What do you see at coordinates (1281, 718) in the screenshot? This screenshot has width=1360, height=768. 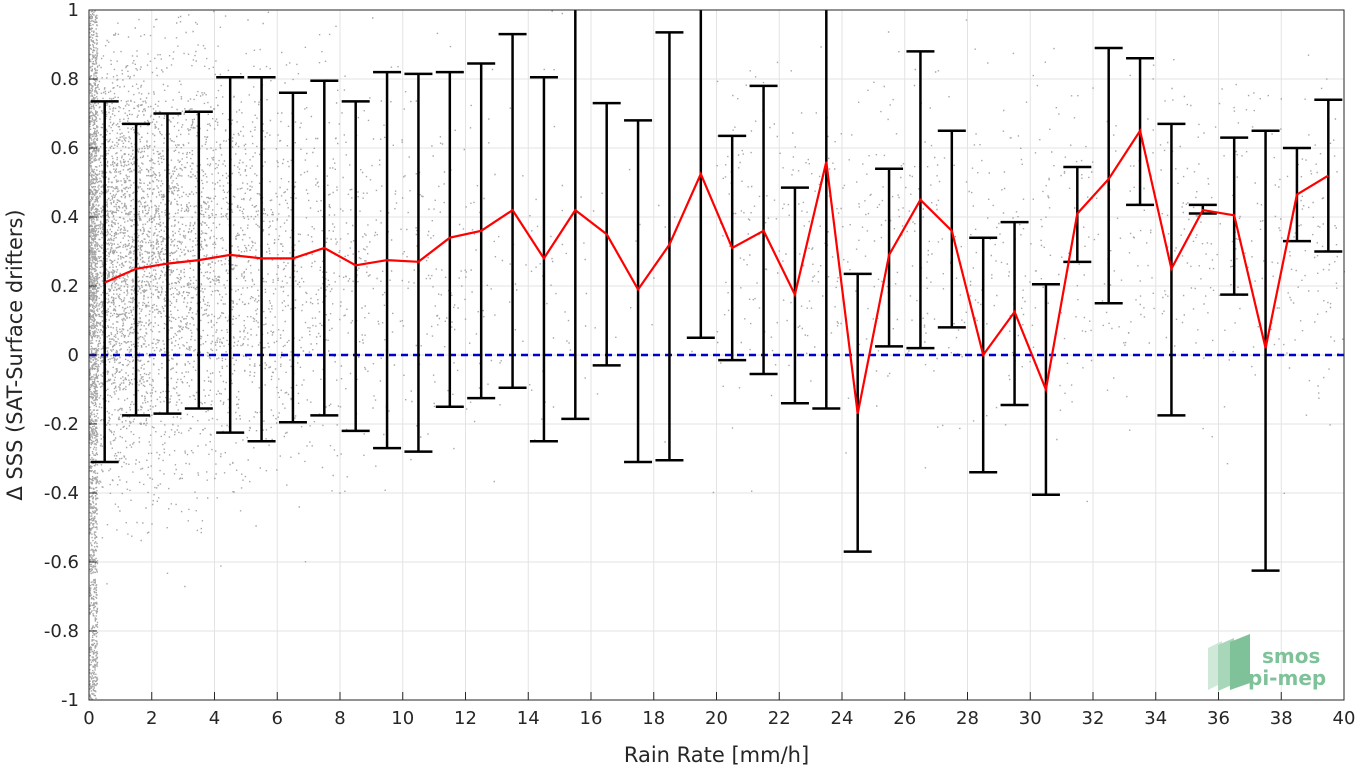 I see `x-tick-label: 38` at bounding box center [1281, 718].